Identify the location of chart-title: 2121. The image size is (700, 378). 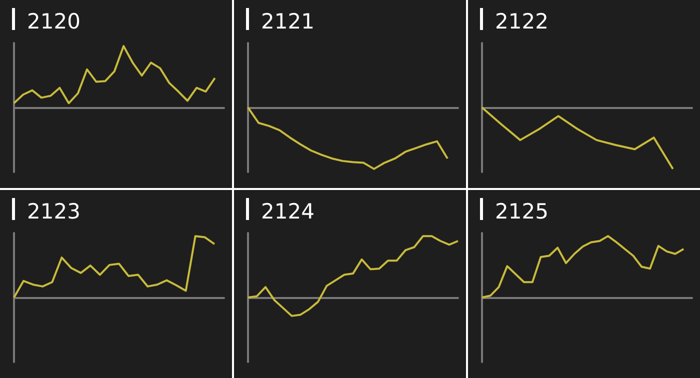
(287, 22).